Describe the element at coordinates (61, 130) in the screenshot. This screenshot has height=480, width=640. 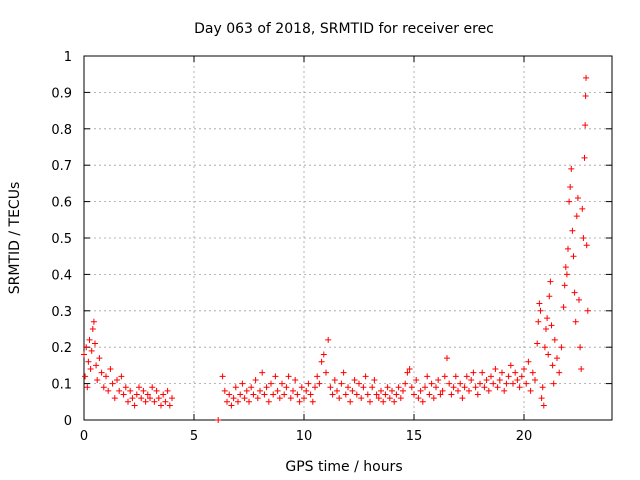
I see `y-tick-label: 0.8` at that location.